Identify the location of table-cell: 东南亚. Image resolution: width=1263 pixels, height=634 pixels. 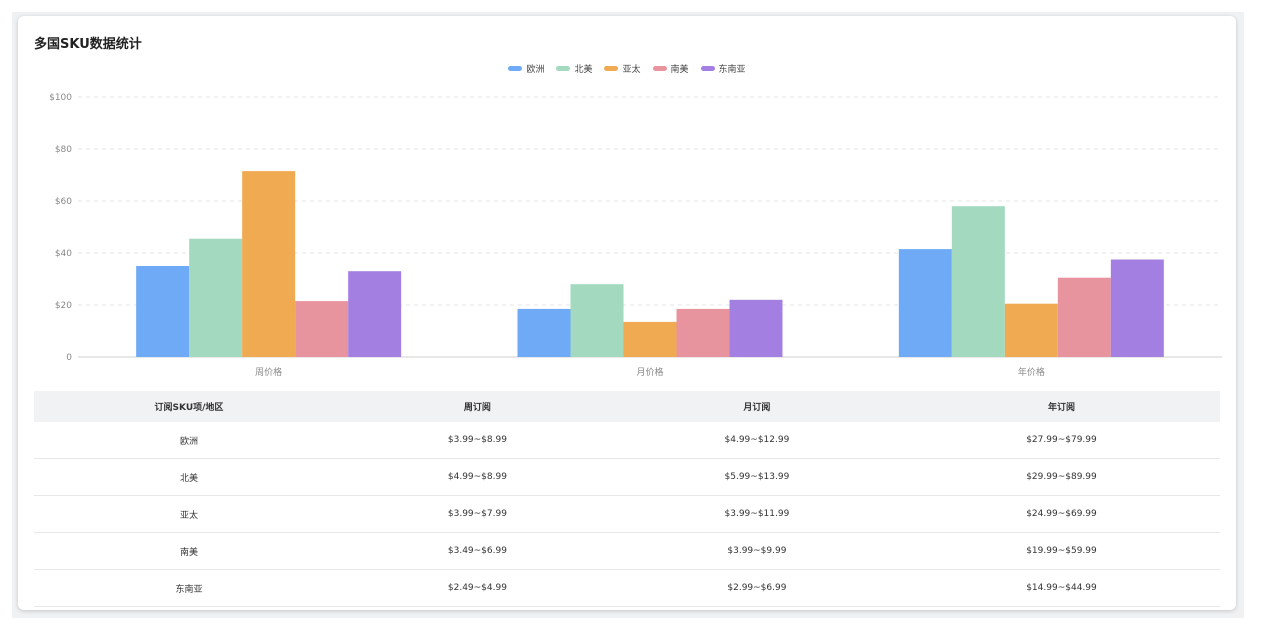
(189, 588).